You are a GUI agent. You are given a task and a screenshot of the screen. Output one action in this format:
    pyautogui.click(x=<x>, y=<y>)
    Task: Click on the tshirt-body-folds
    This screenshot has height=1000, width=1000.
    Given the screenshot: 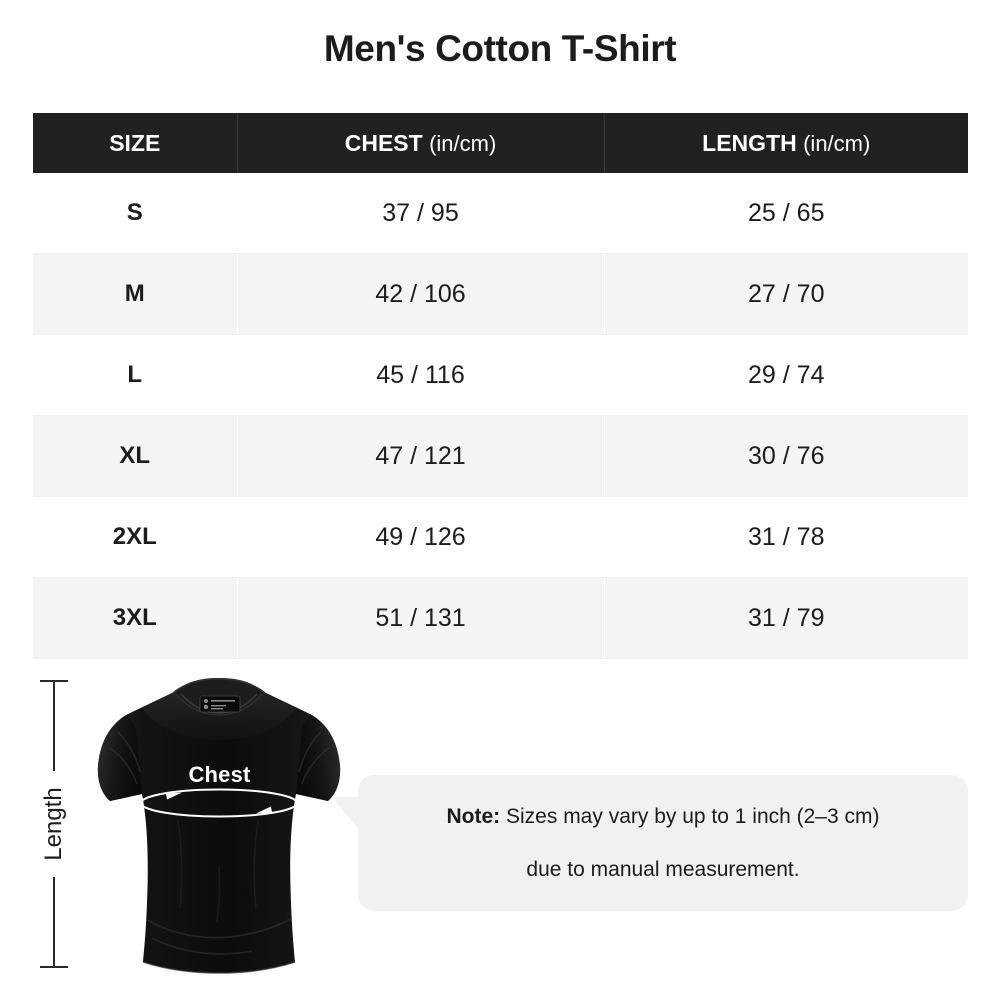 What is the action you would take?
    pyautogui.click(x=218, y=871)
    